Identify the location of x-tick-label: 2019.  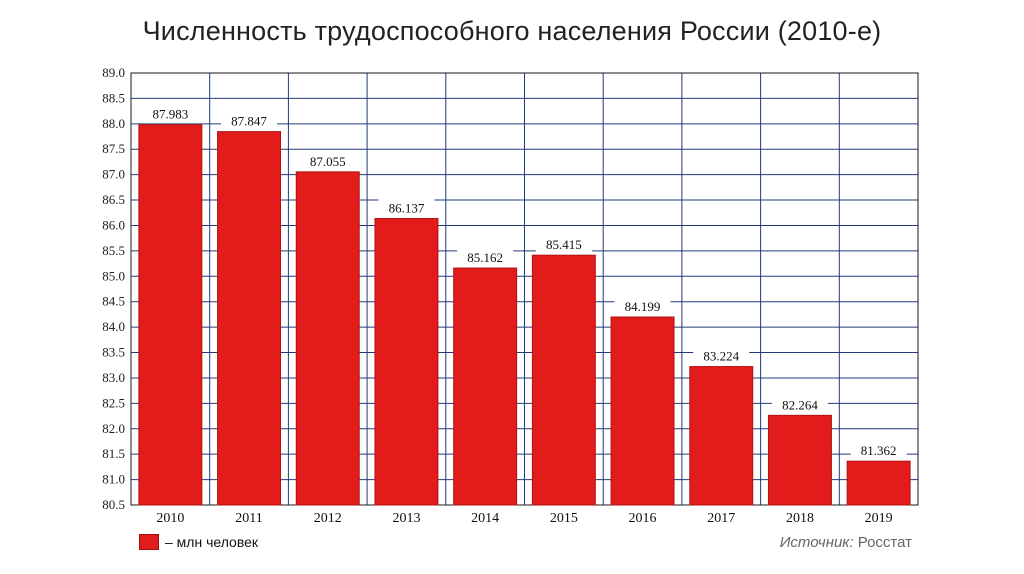
(879, 518).